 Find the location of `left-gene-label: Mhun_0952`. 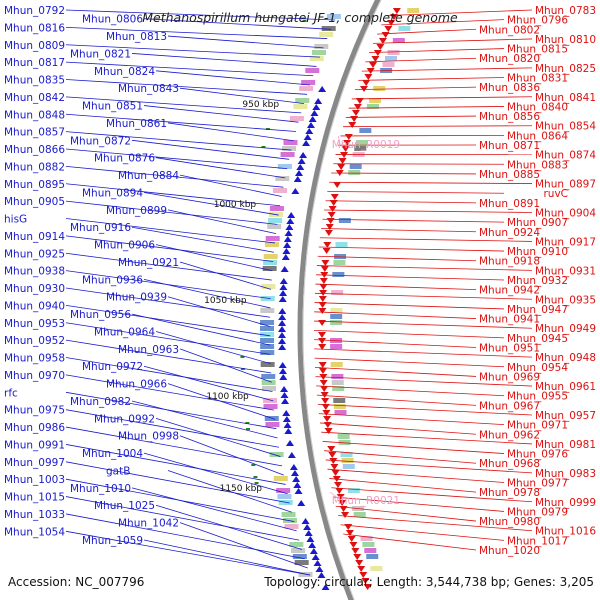

left-gene-label: Mhun_0952 is located at coordinates (34, 341).